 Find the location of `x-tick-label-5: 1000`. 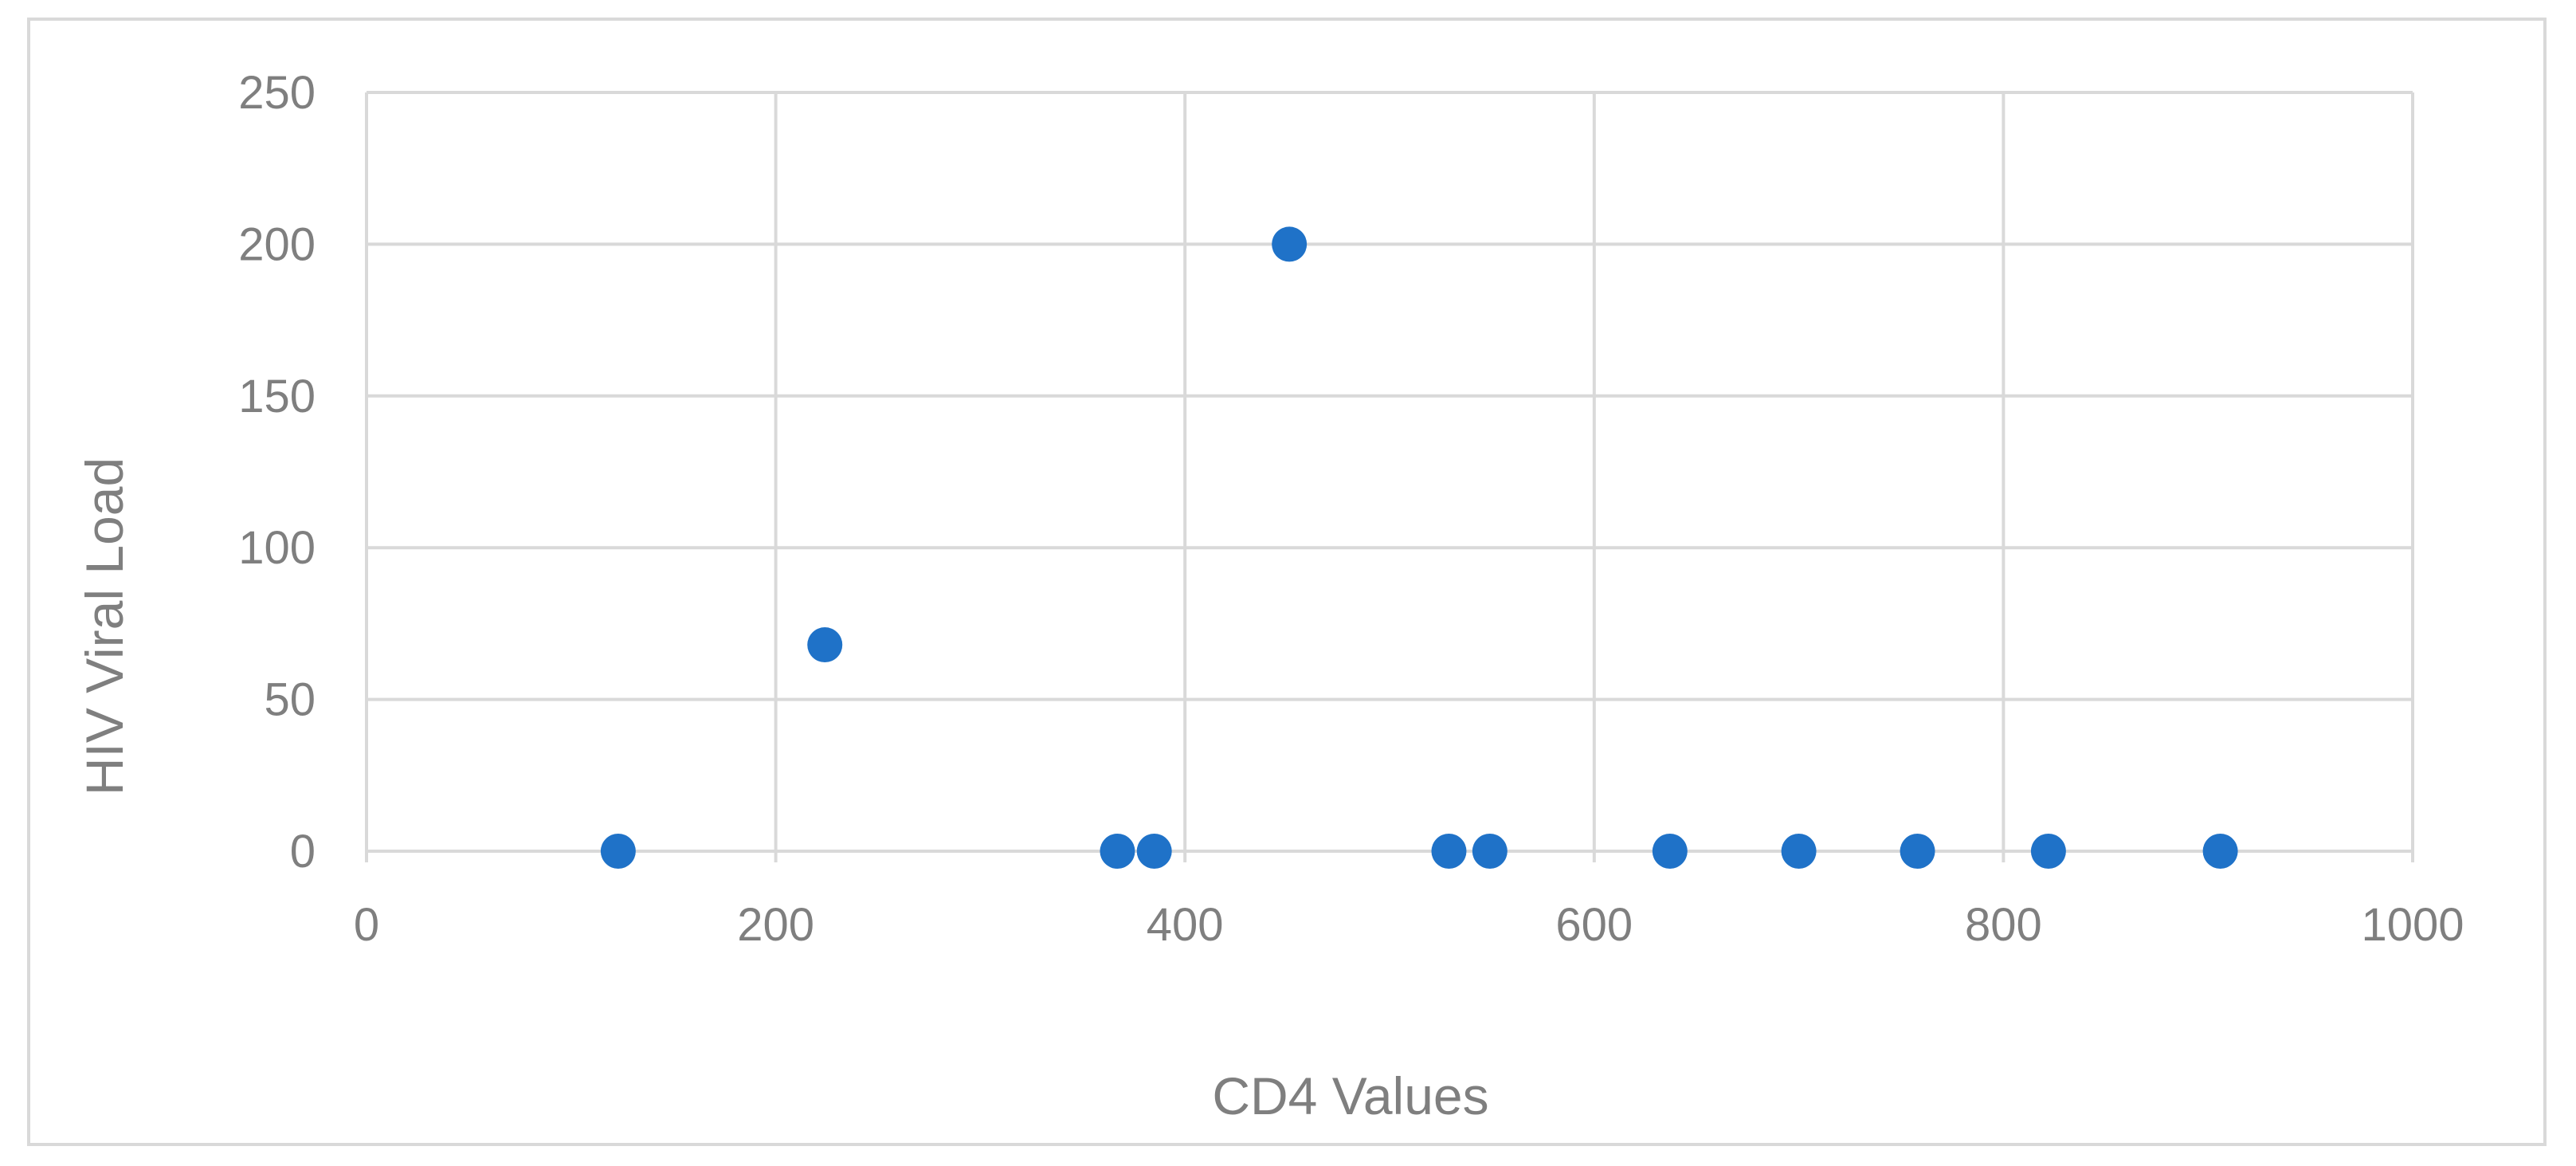

x-tick-label-5: 1000 is located at coordinates (2412, 925).